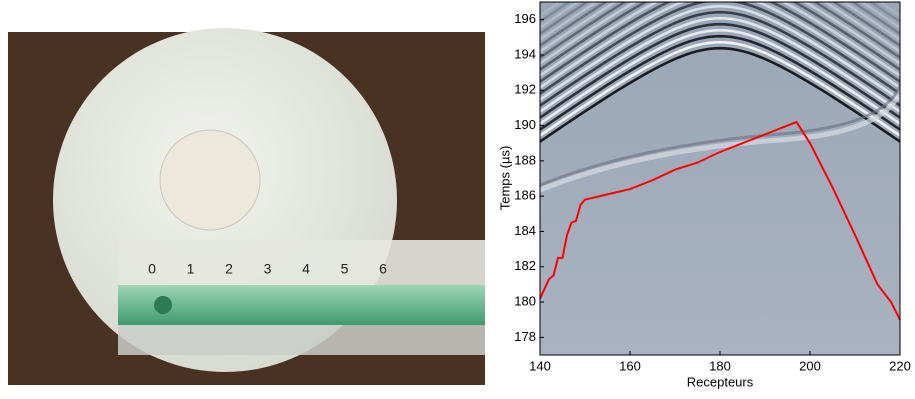 This screenshot has width=915, height=399. What do you see at coordinates (301, 305) in the screenshot?
I see `ruler-body` at bounding box center [301, 305].